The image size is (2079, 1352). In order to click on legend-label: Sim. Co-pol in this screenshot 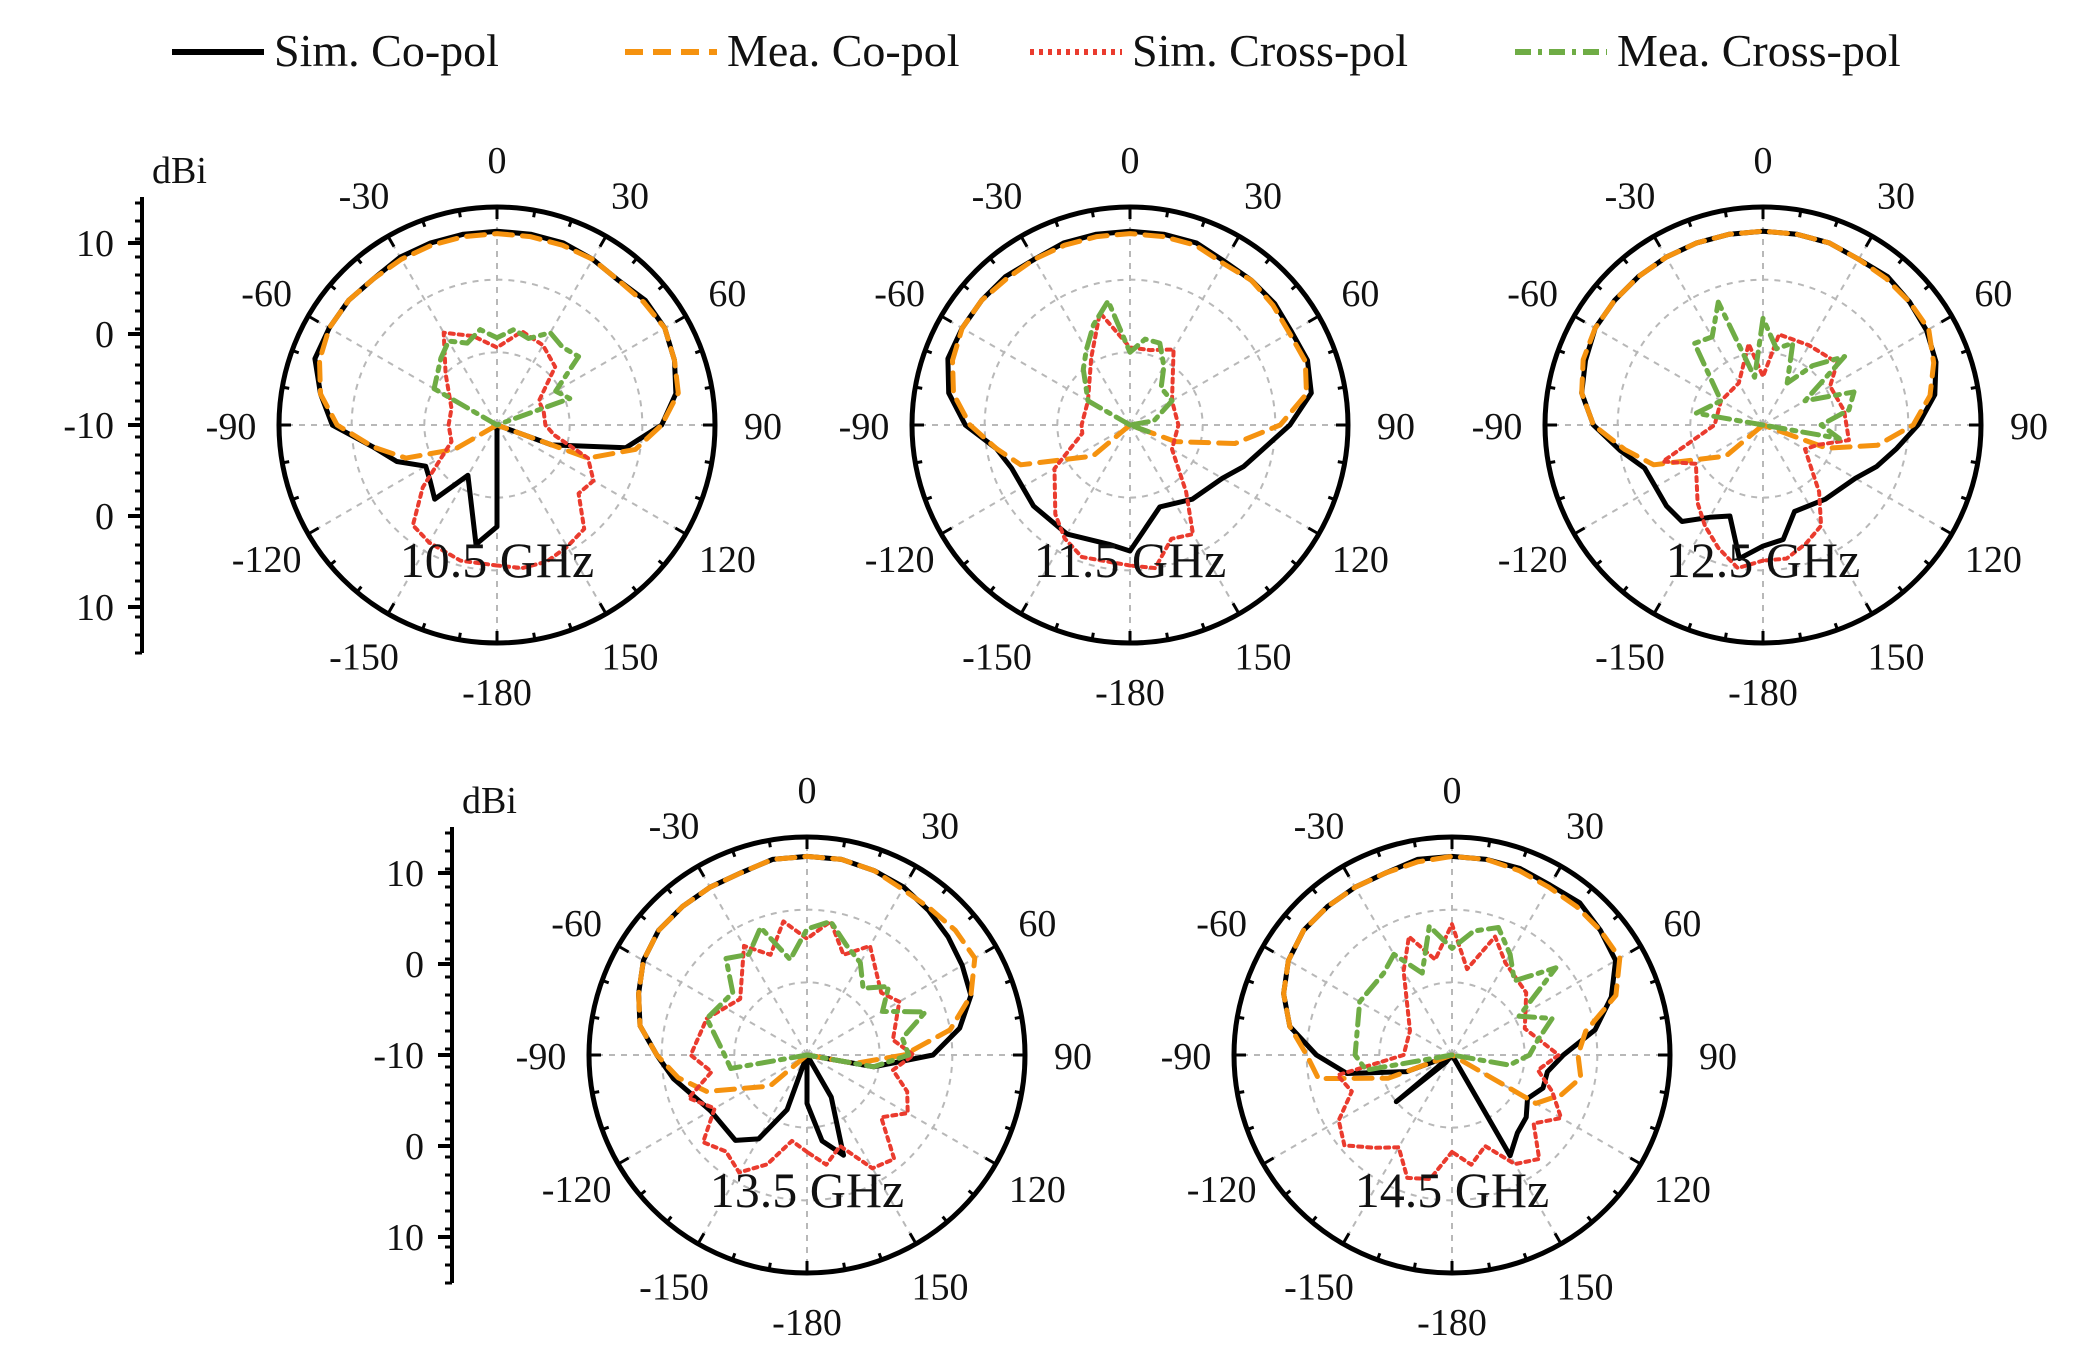, I will do `click(386, 50)`.